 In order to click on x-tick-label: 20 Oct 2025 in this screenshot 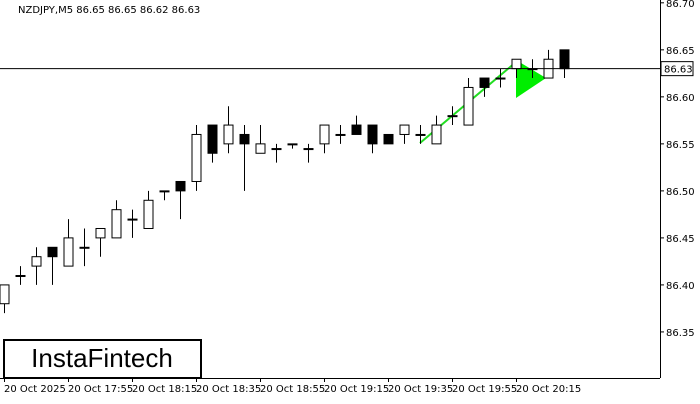, I will do `click(35, 389)`.